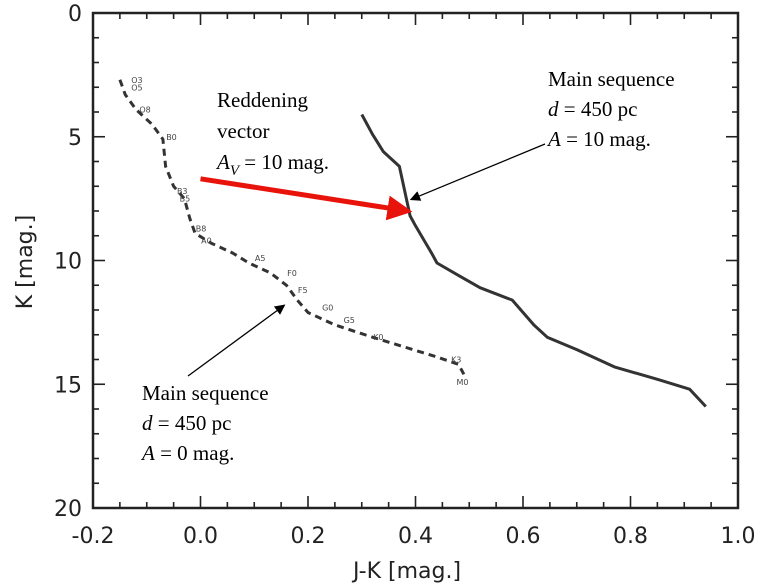  What do you see at coordinates (738, 536) in the screenshot?
I see `x-tick-label: 1.0` at bounding box center [738, 536].